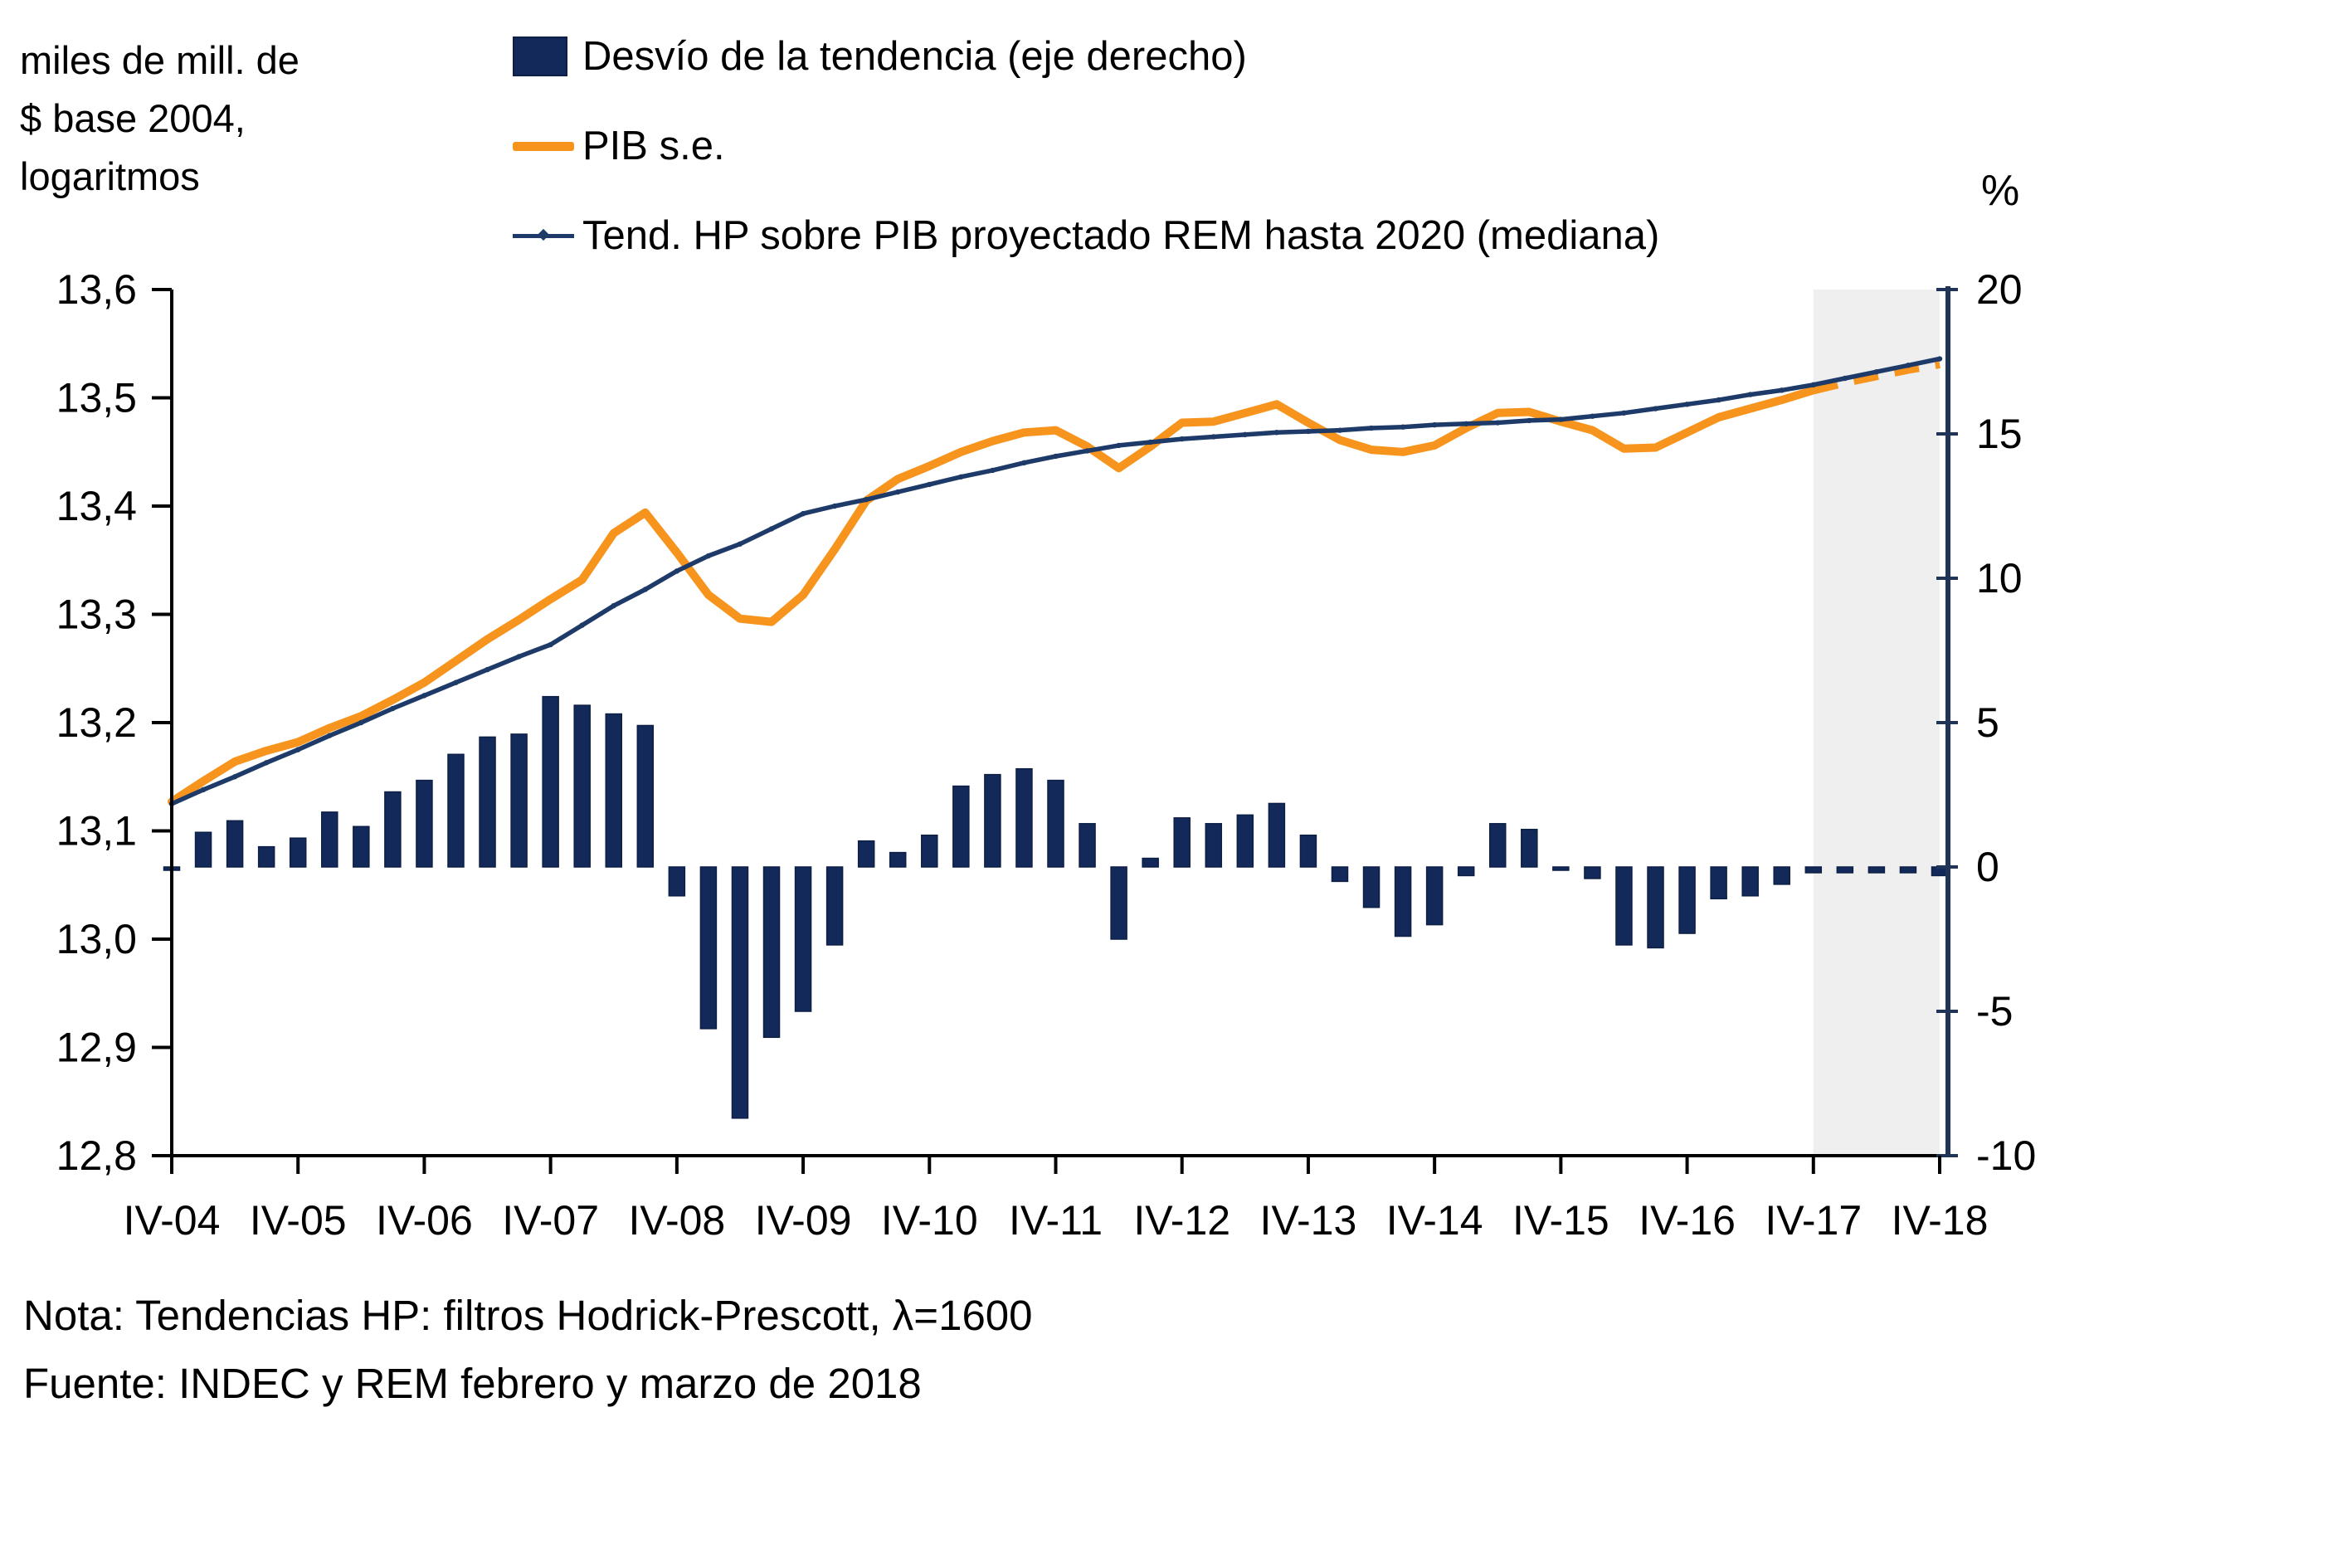 This screenshot has height=1568, width=2352. I want to click on x-axis-tick-label: IV-16, so click(1687, 1220).